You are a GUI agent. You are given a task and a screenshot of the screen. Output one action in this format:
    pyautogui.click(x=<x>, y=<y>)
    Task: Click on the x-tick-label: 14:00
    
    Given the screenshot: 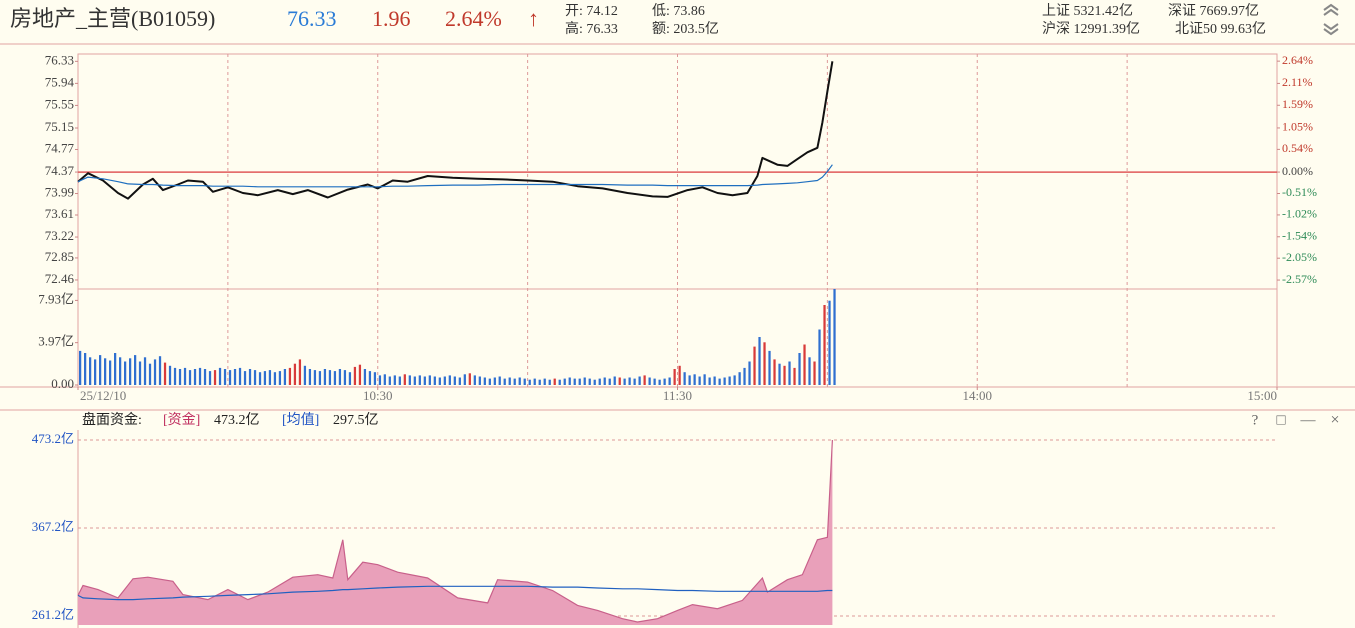 What is the action you would take?
    pyautogui.click(x=977, y=395)
    